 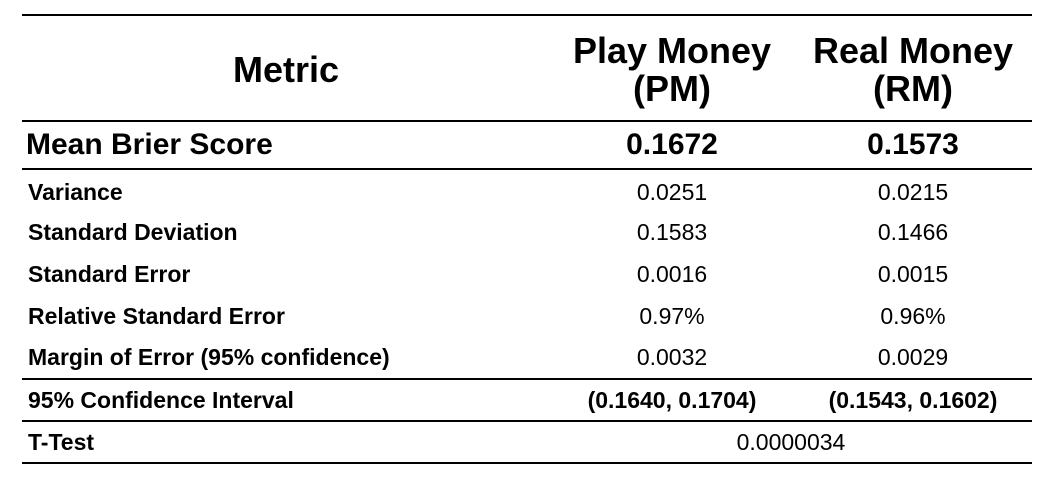 What do you see at coordinates (913, 358) in the screenshot?
I see `rm-value: 0.0029` at bounding box center [913, 358].